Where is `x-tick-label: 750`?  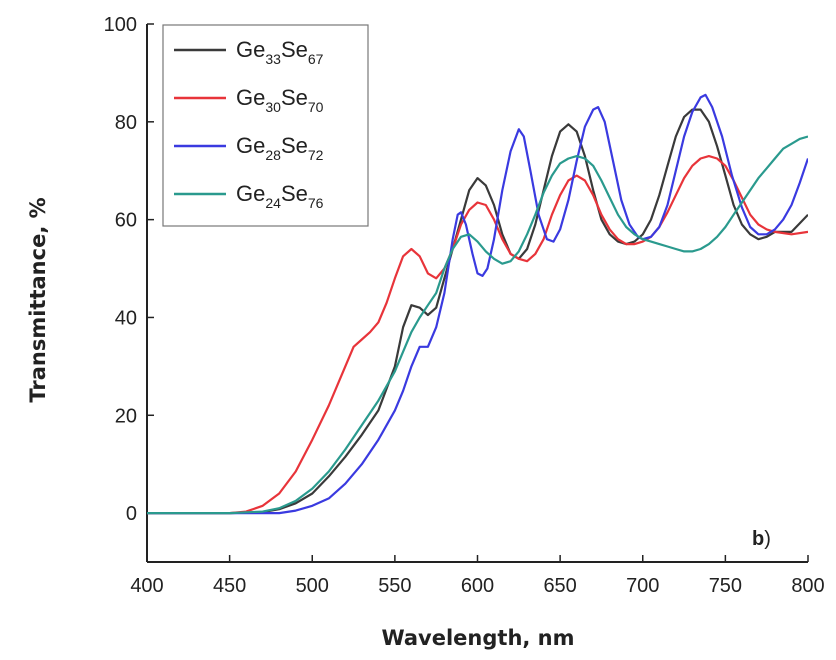 x-tick-label: 750 is located at coordinates (725, 586).